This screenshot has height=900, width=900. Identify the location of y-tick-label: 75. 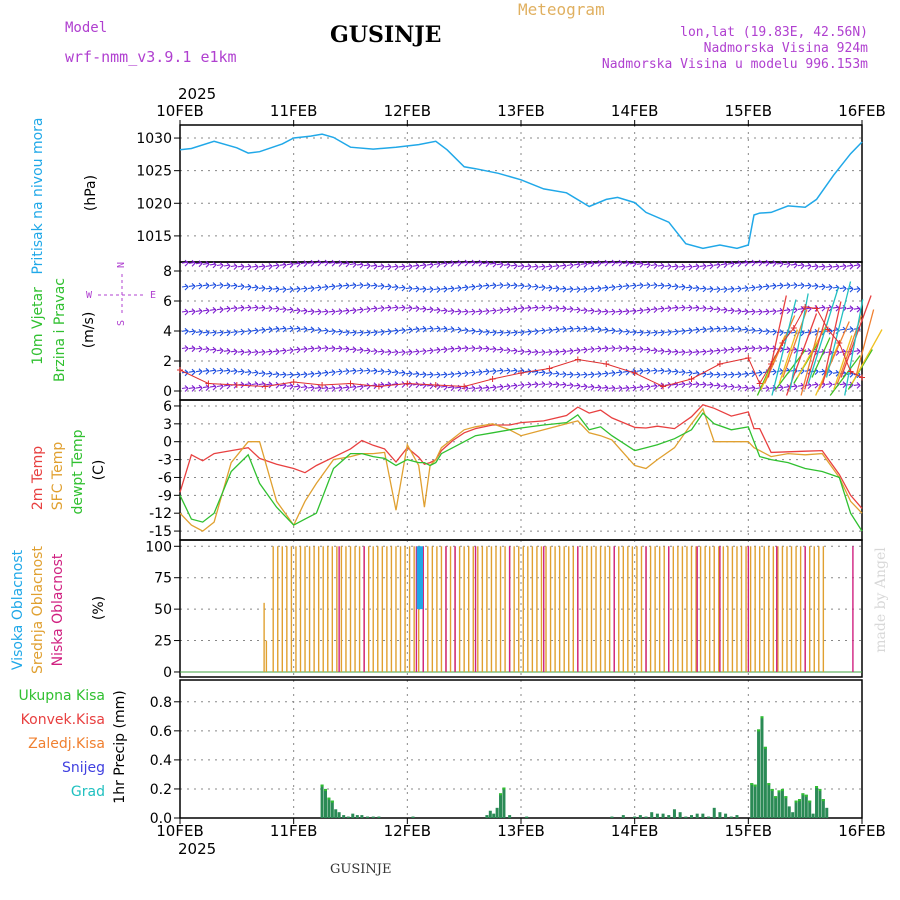
(163, 579).